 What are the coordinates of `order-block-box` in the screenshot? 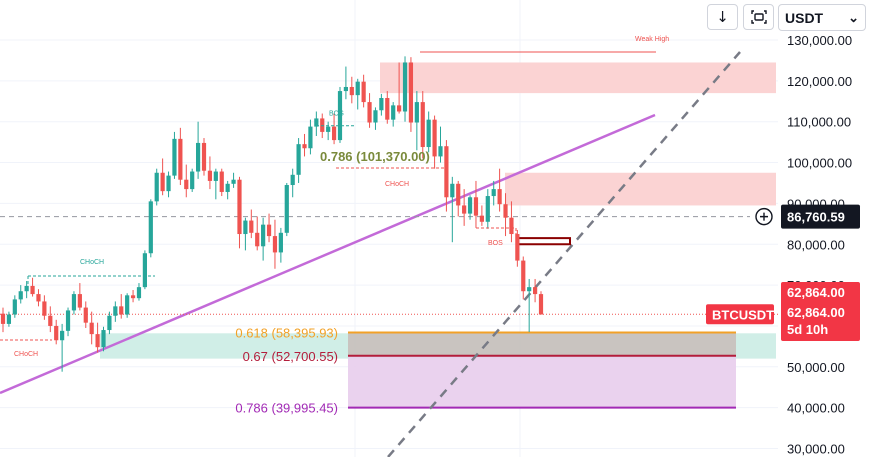 It's located at (544, 241).